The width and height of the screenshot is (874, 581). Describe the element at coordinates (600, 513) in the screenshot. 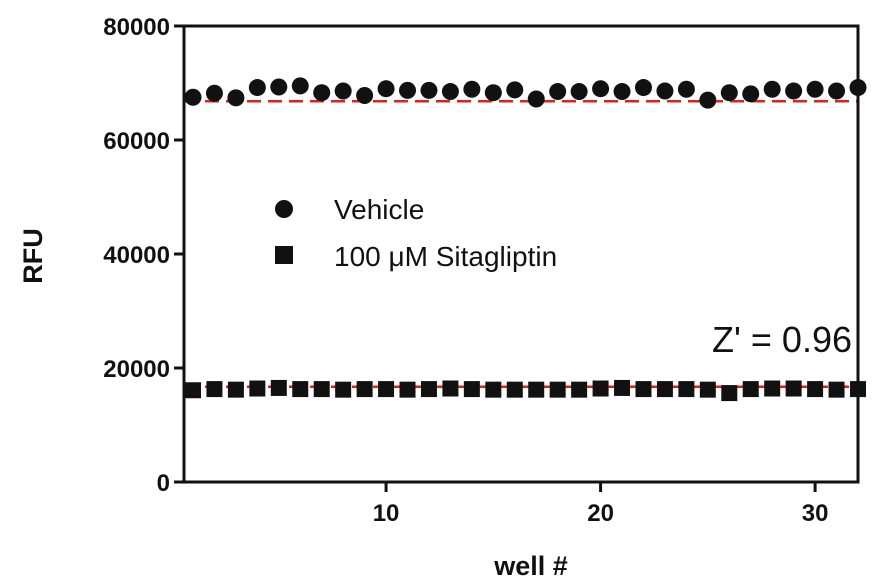

I see `x-tick-label: 20` at that location.